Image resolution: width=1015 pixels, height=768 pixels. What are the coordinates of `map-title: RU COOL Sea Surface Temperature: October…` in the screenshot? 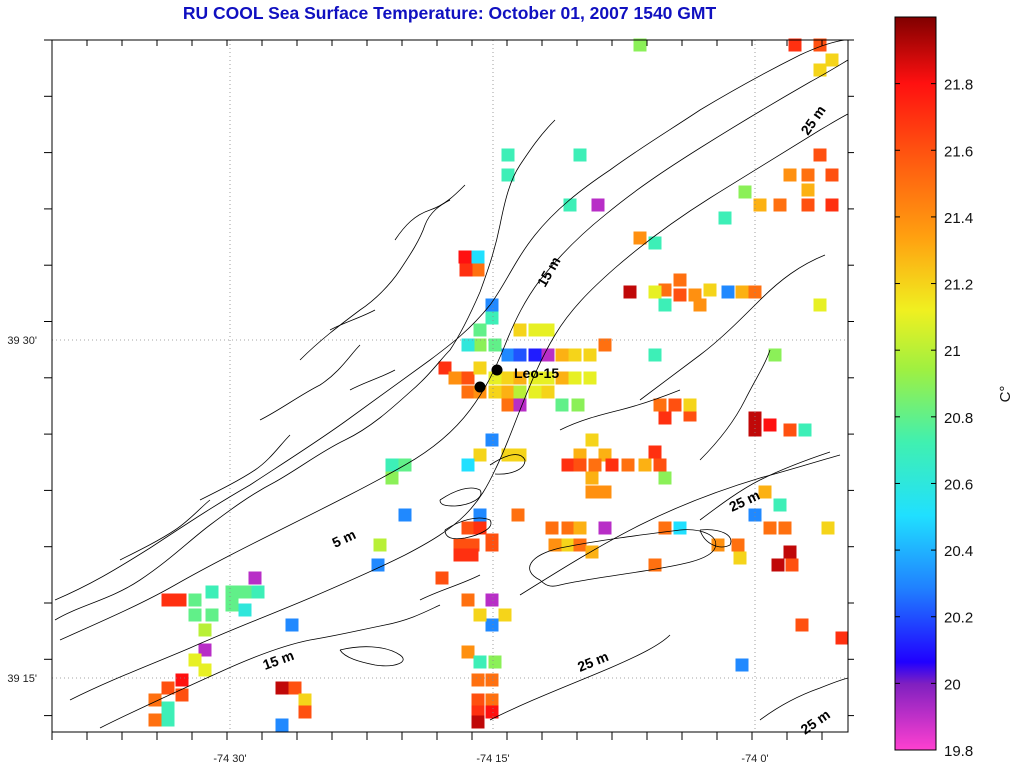 It's located at (449, 13).